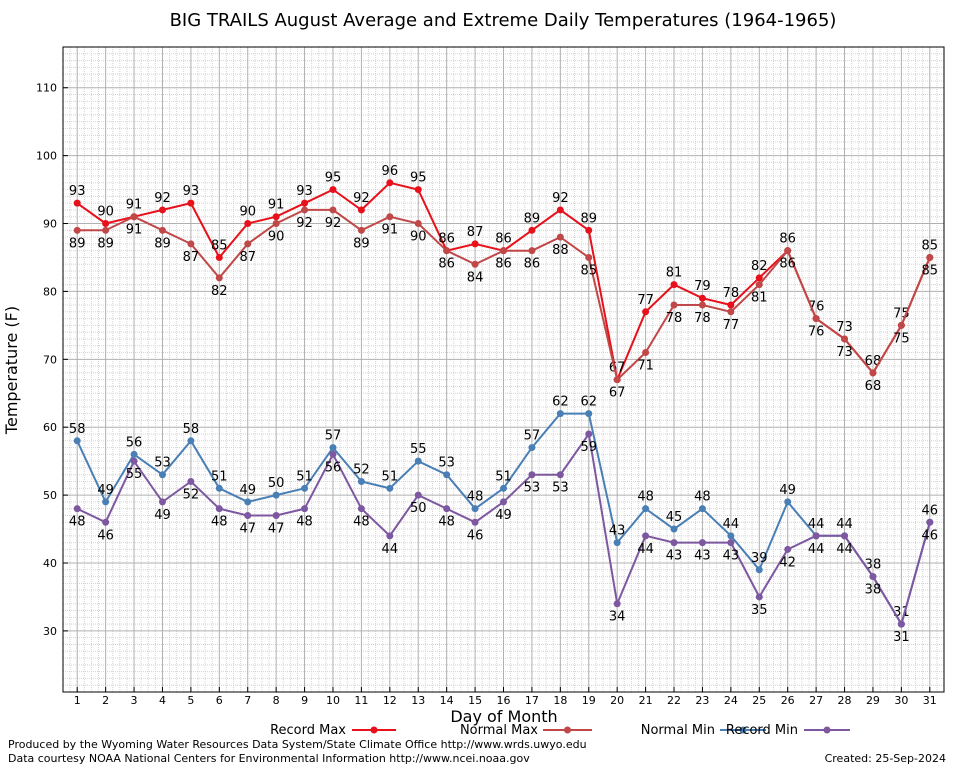  Describe the element at coordinates (50, 359) in the screenshot. I see `y-tick-label: 70` at that location.